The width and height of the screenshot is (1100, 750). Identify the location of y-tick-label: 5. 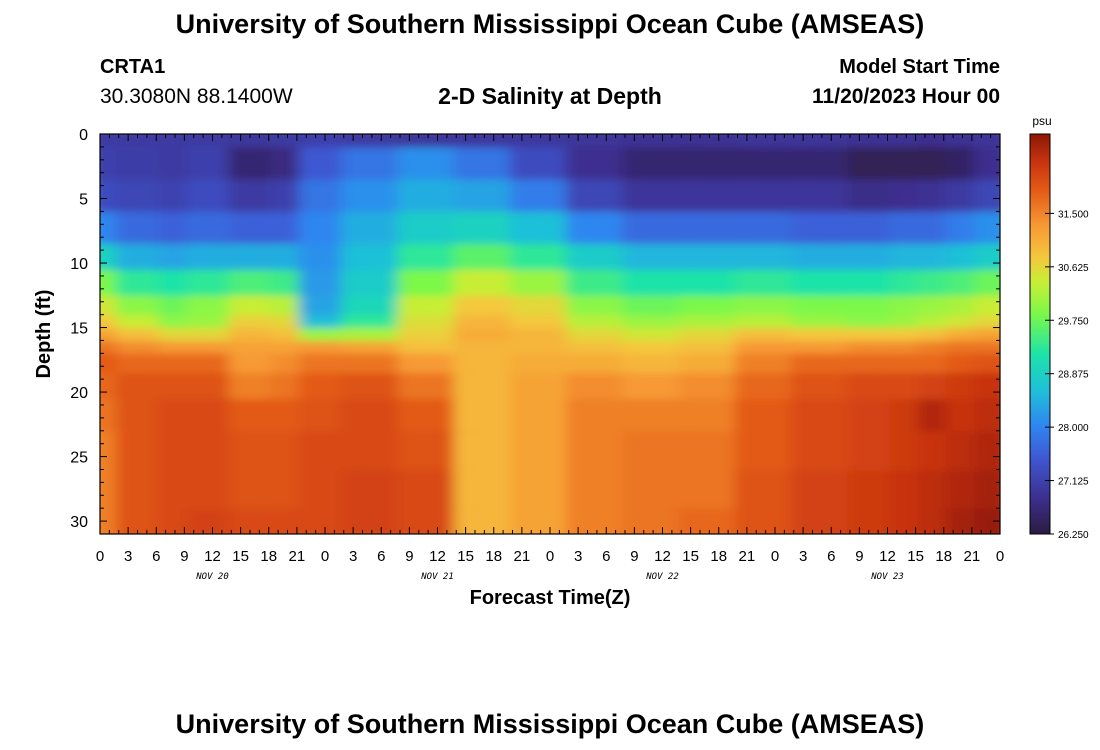
(83, 200).